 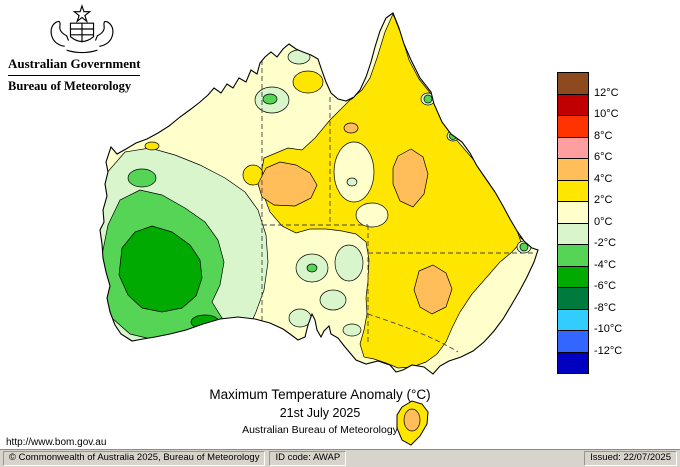 What do you see at coordinates (351, 128) in the screenshot?
I see `anomaly-spot-nwqld-orange` at bounding box center [351, 128].